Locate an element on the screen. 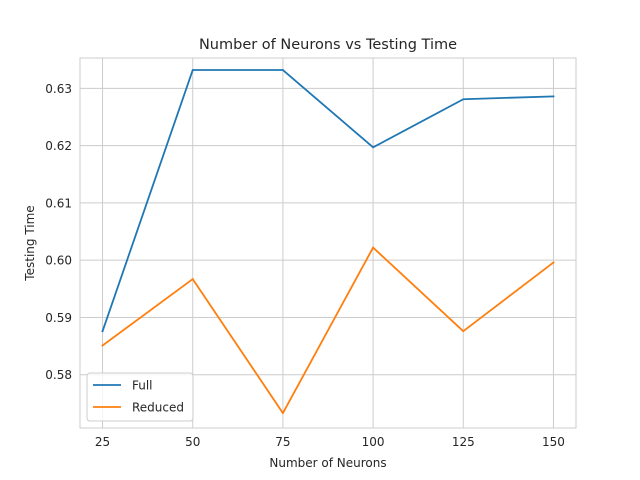  legend-label-full: Full is located at coordinates (142, 386).